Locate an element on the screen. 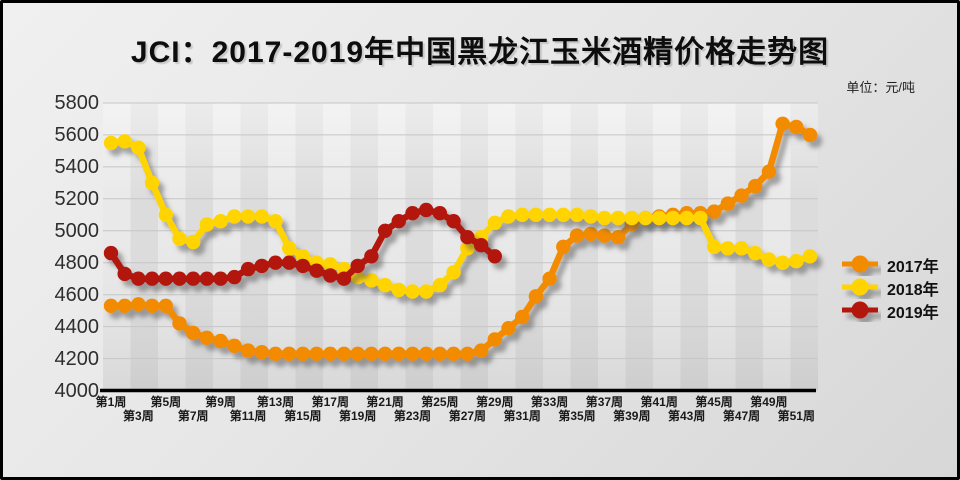  x-tick-label: 第41周 is located at coordinates (659, 402).